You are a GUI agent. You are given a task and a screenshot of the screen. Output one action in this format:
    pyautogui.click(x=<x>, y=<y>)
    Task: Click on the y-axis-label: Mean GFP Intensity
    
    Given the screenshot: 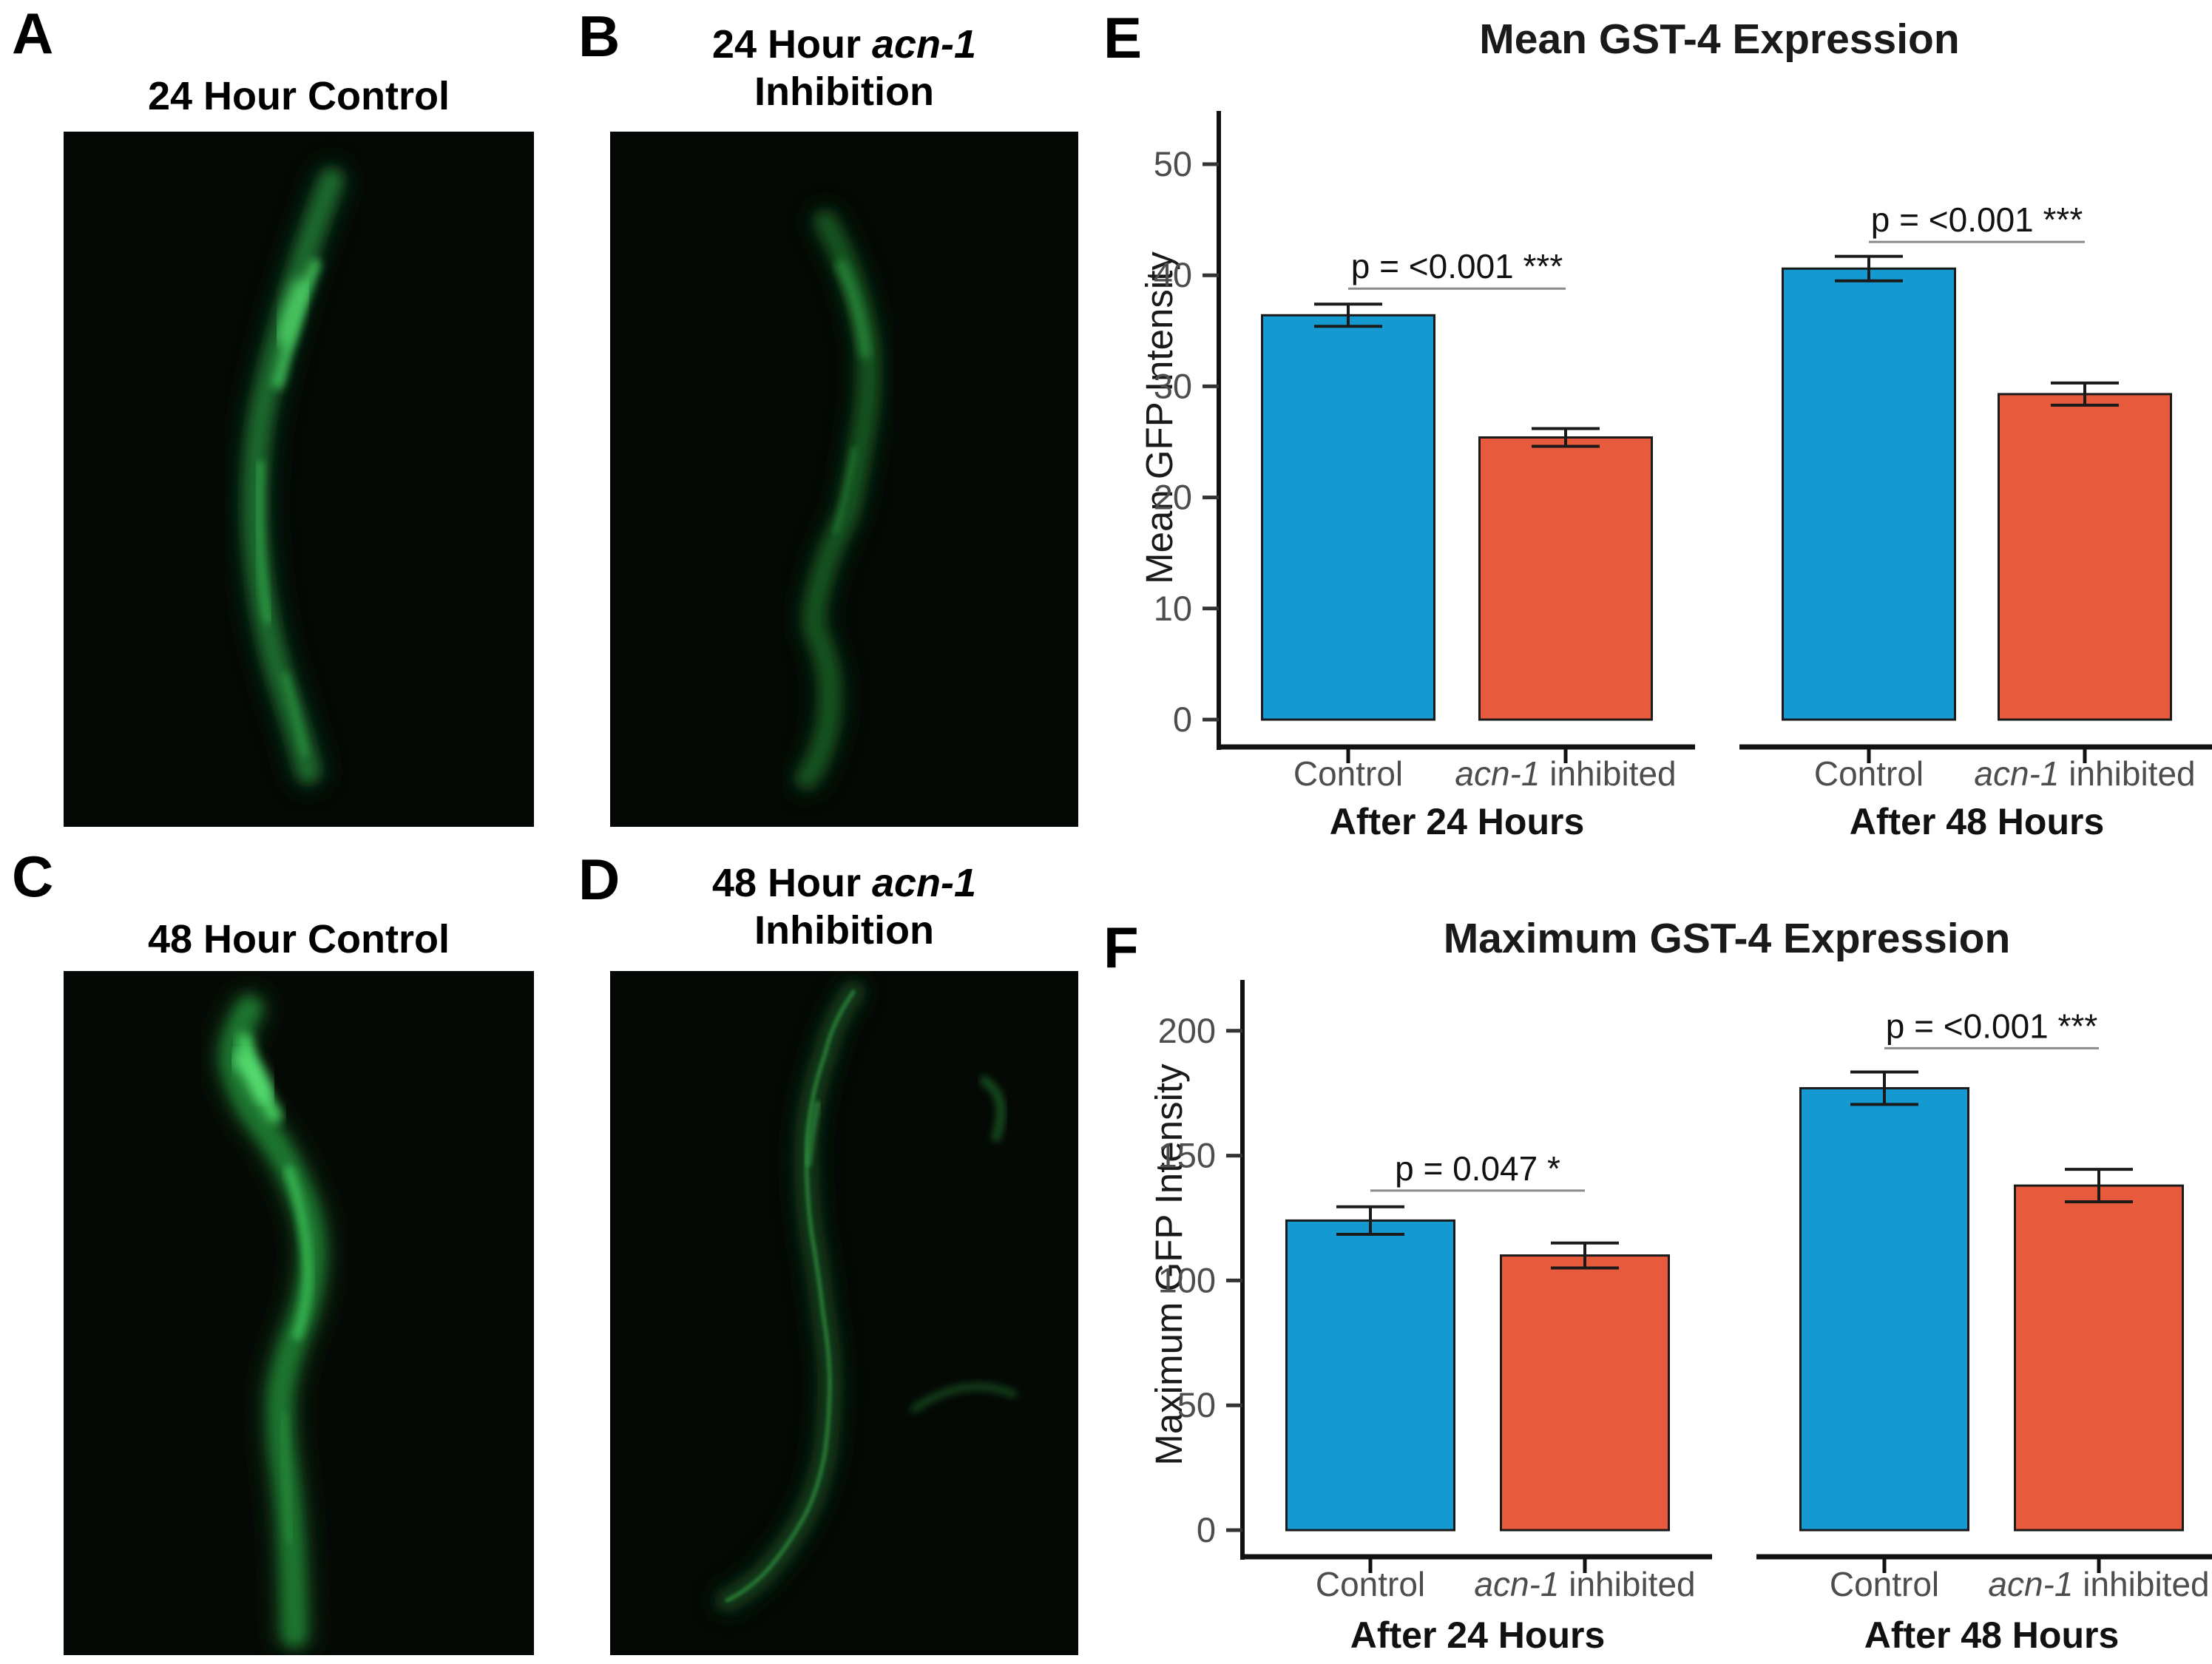 What is the action you would take?
    pyautogui.click(x=1159, y=417)
    